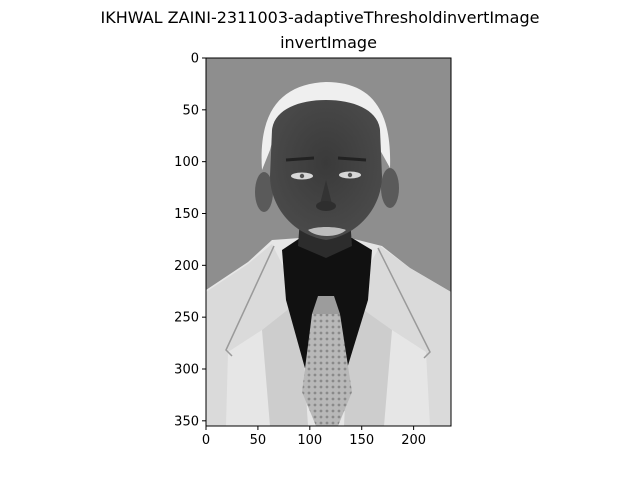 The image size is (640, 480). I want to click on pupil-left, so click(302, 176).